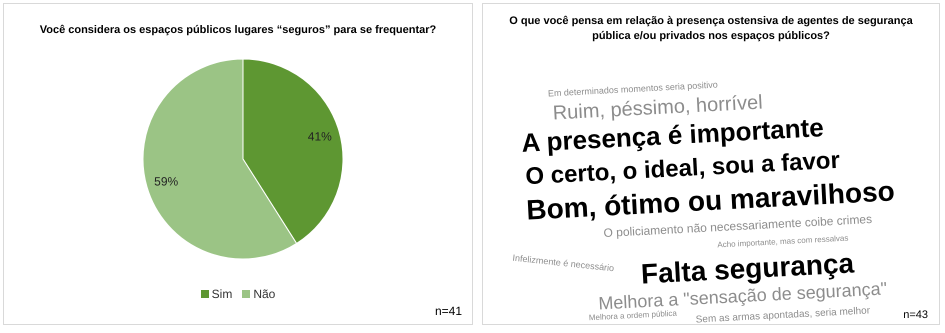 The image size is (945, 333). I want to click on chart-title: Você considera os espaços públicos lugares “seguros” para se frequentar?, so click(238, 30).